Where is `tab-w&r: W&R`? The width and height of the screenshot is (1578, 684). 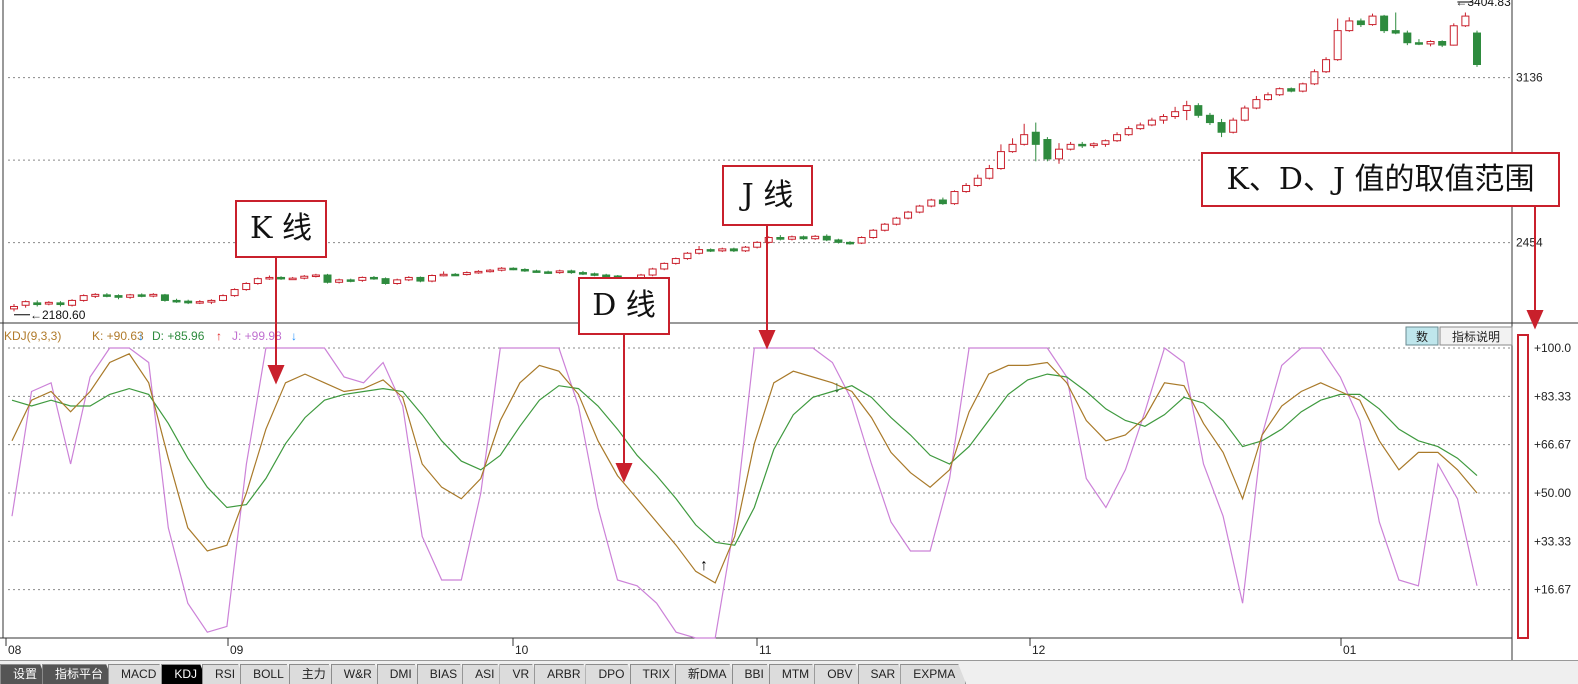 tab-w&r: W&R is located at coordinates (357, 674).